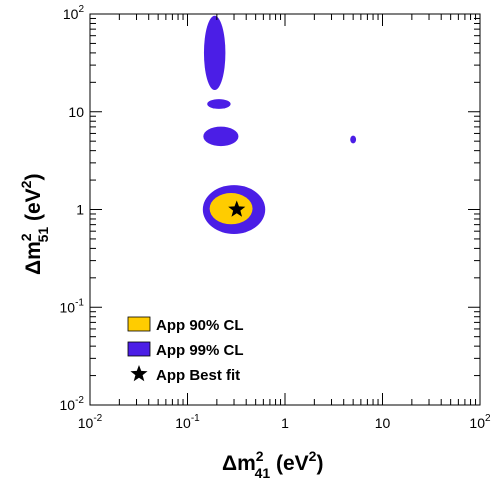 This screenshot has width=496, height=482. What do you see at coordinates (80, 210) in the screenshot?
I see `y-tick-label: 1` at bounding box center [80, 210].